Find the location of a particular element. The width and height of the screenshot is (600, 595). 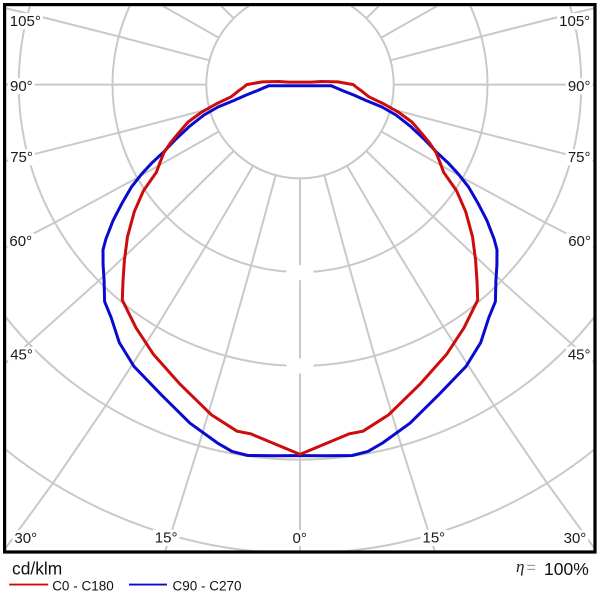

svg-text: cd/klm is located at coordinates (37, 569).